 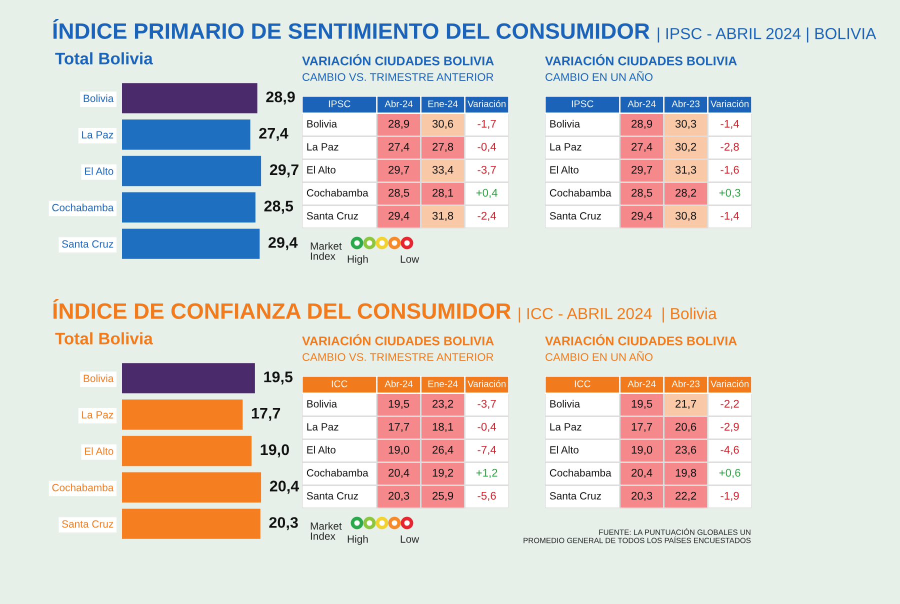 What do you see at coordinates (685, 125) in the screenshot?
I see `data-label: 30,3` at bounding box center [685, 125].